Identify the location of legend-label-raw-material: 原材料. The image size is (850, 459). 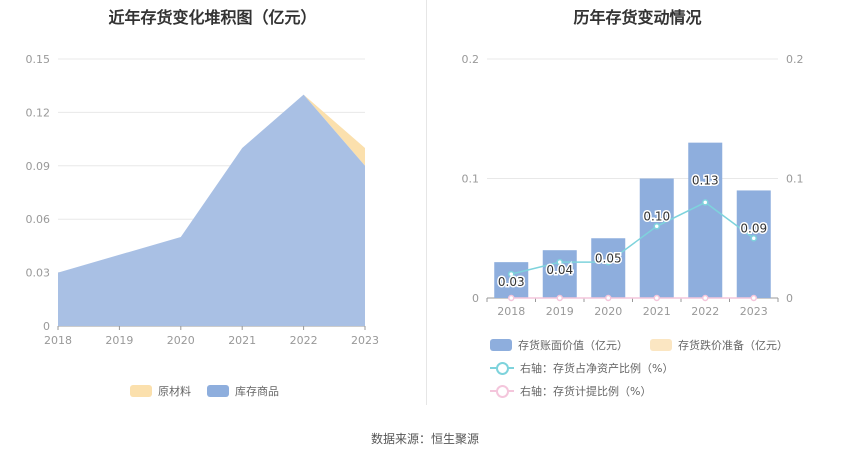
(174, 391).